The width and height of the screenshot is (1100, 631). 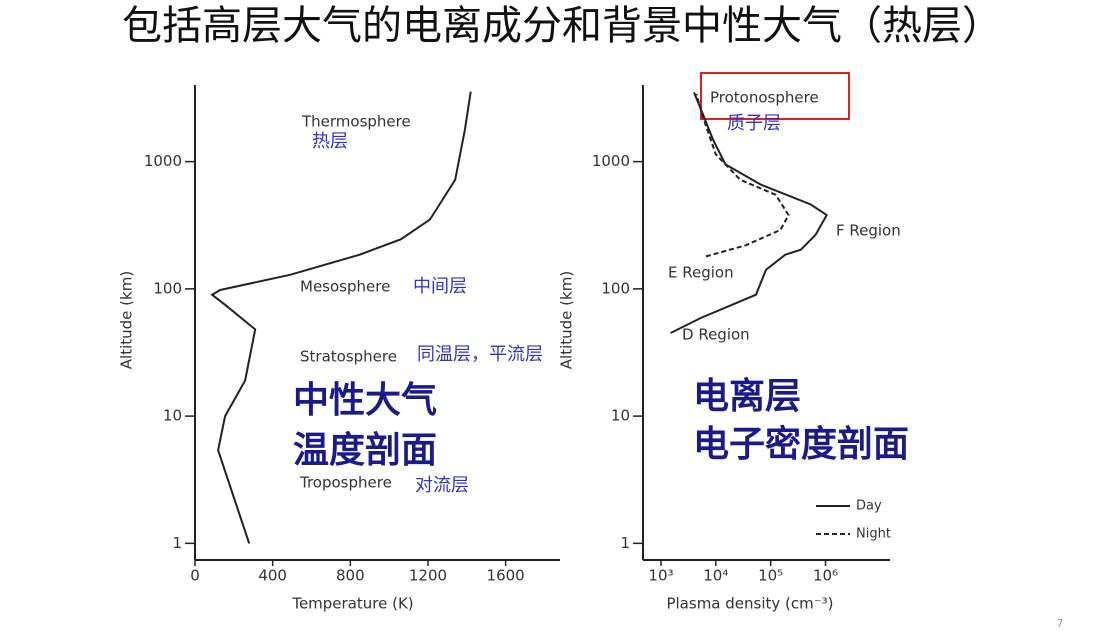 What do you see at coordinates (348, 357) in the screenshot?
I see `annotation: Stratosphere` at bounding box center [348, 357].